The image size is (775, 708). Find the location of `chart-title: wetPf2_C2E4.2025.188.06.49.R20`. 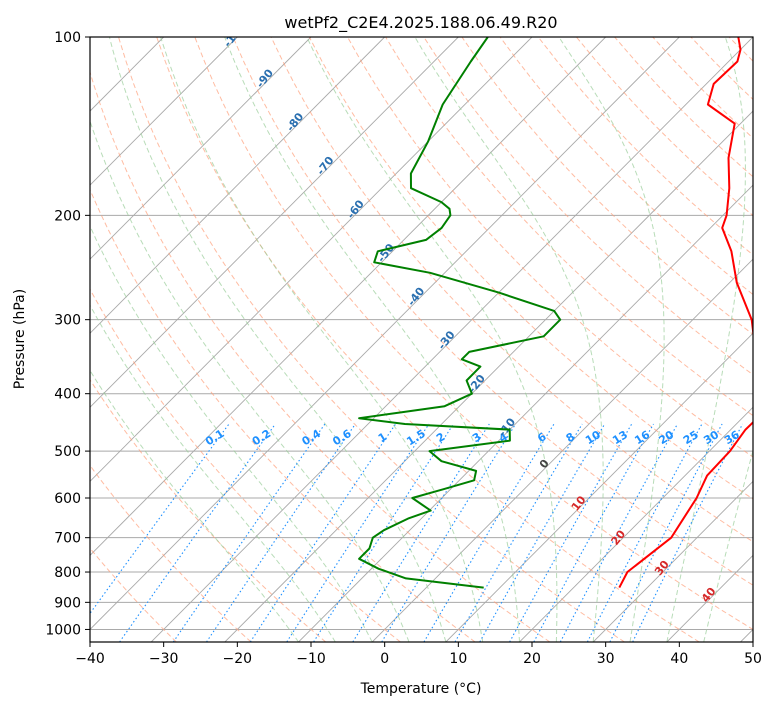

chart-title: wetPf2_C2E4.2025.188.06.49.R20 is located at coordinates (420, 23).